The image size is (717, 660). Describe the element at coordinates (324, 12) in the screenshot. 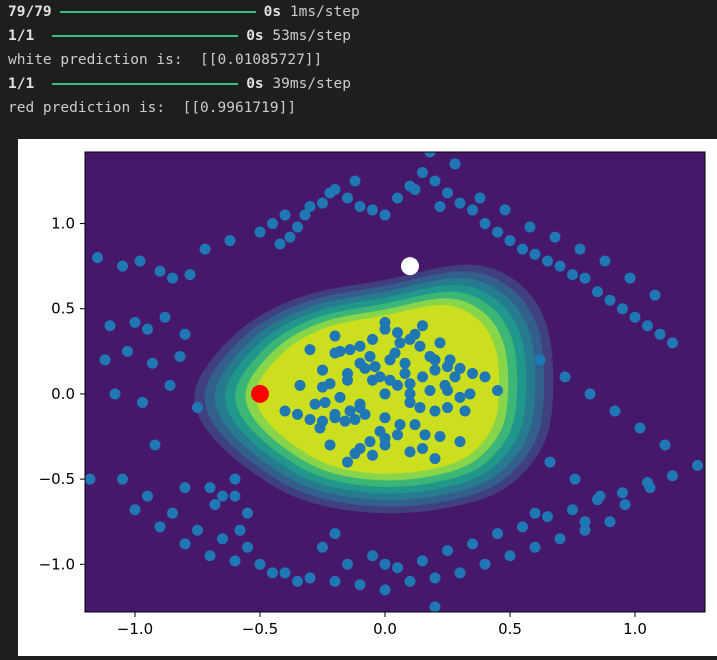

I see `progress-rate: 1ms/step` at that location.